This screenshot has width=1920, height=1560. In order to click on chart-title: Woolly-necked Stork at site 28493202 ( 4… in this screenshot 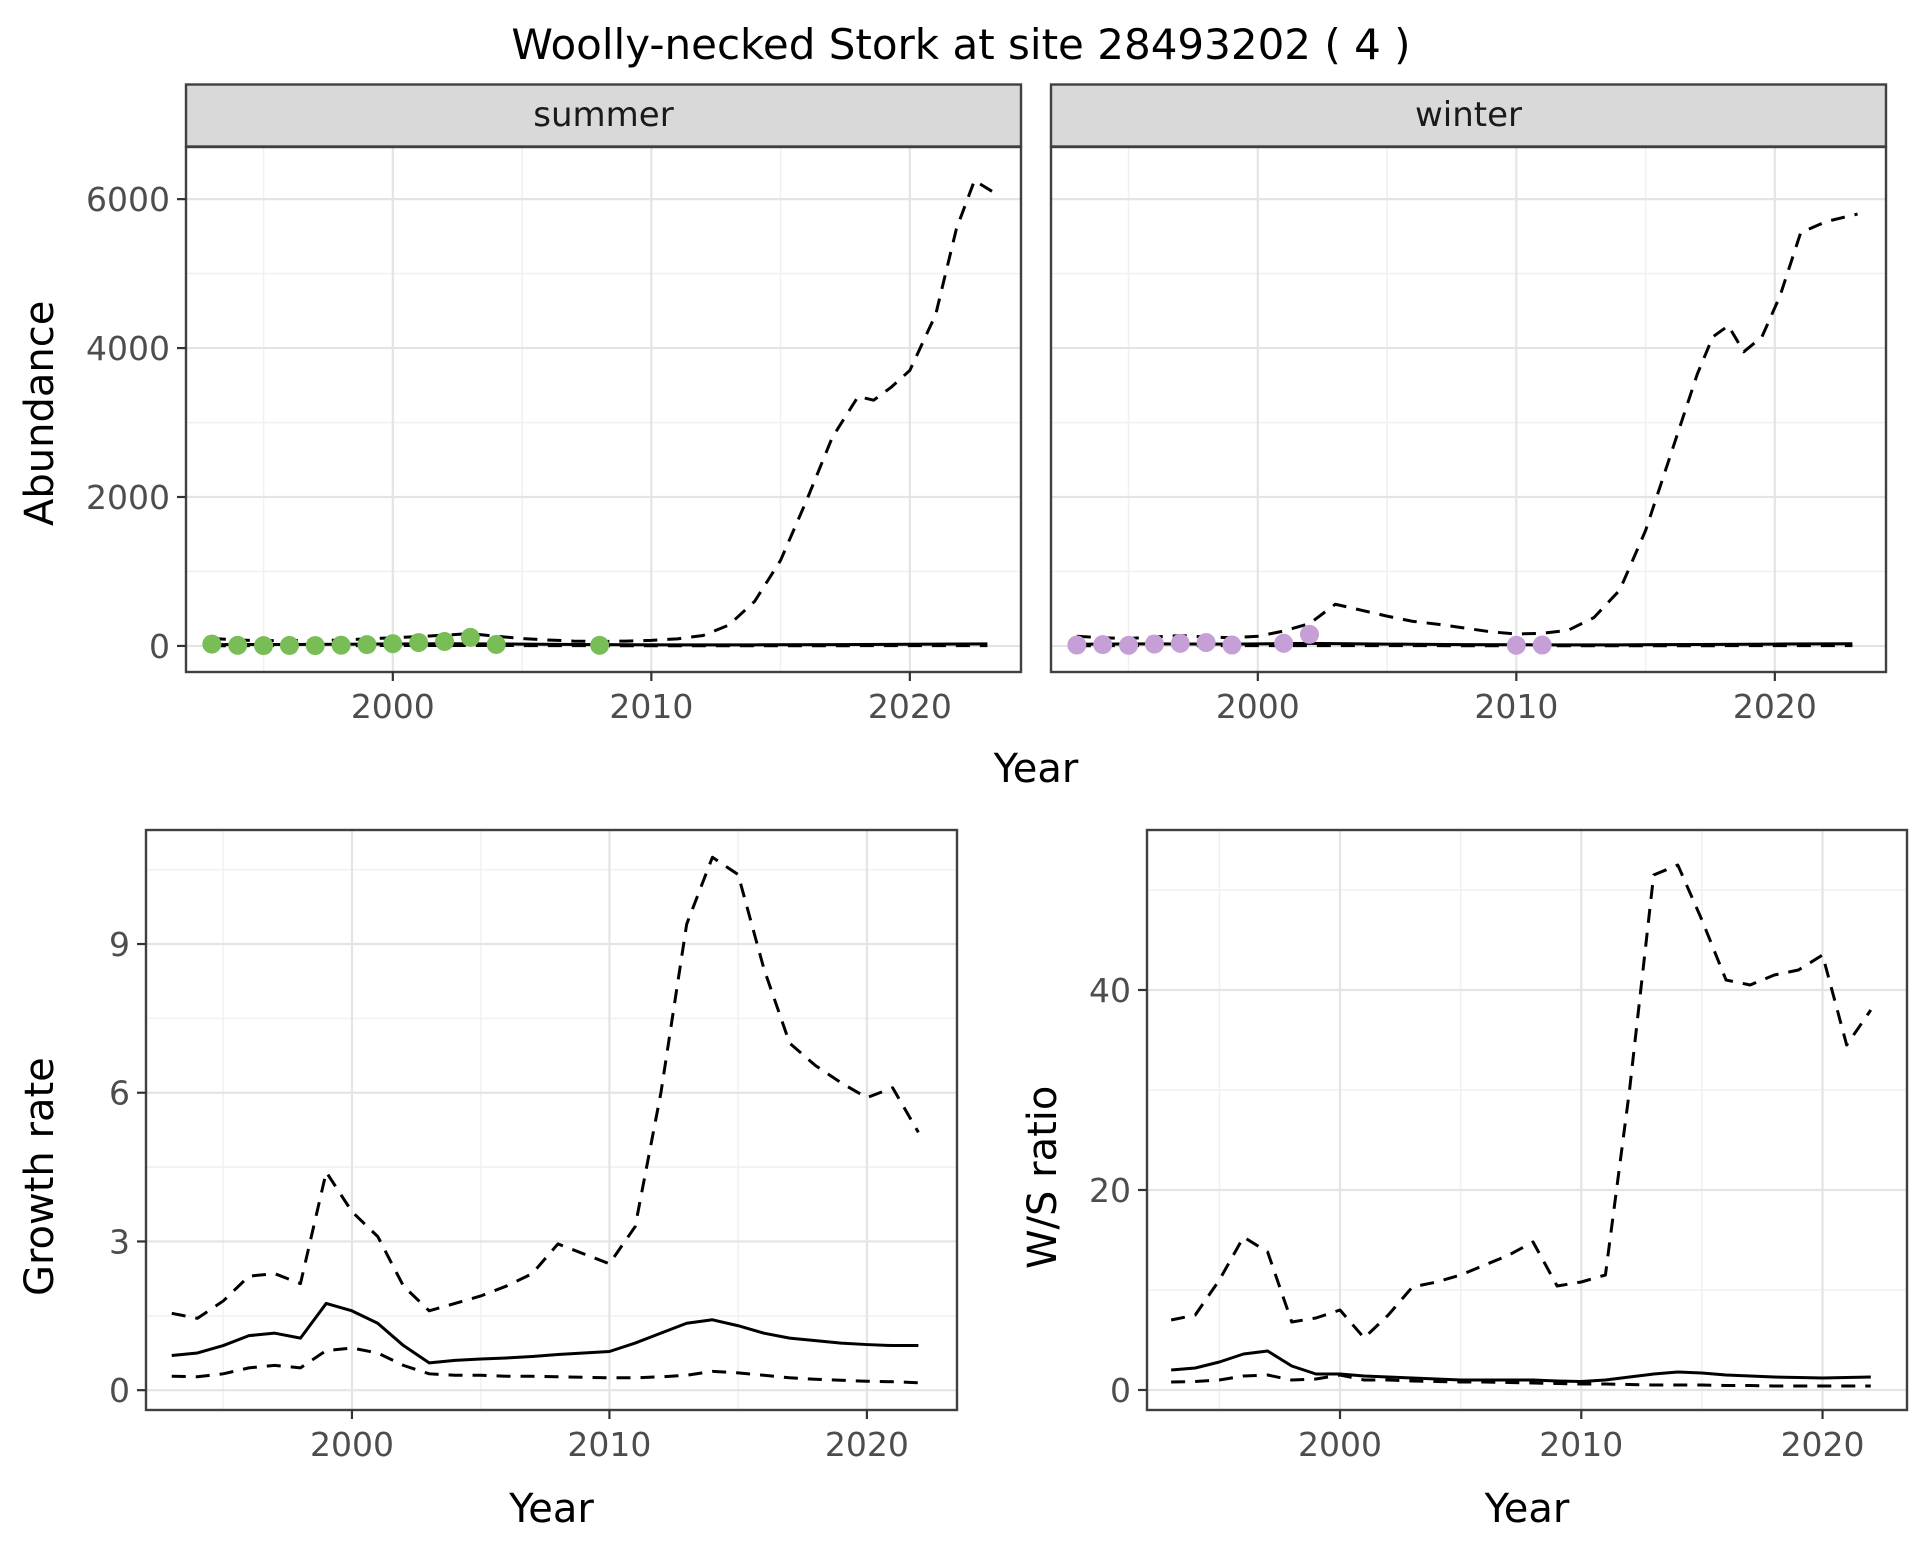, I will do `click(961, 44)`.